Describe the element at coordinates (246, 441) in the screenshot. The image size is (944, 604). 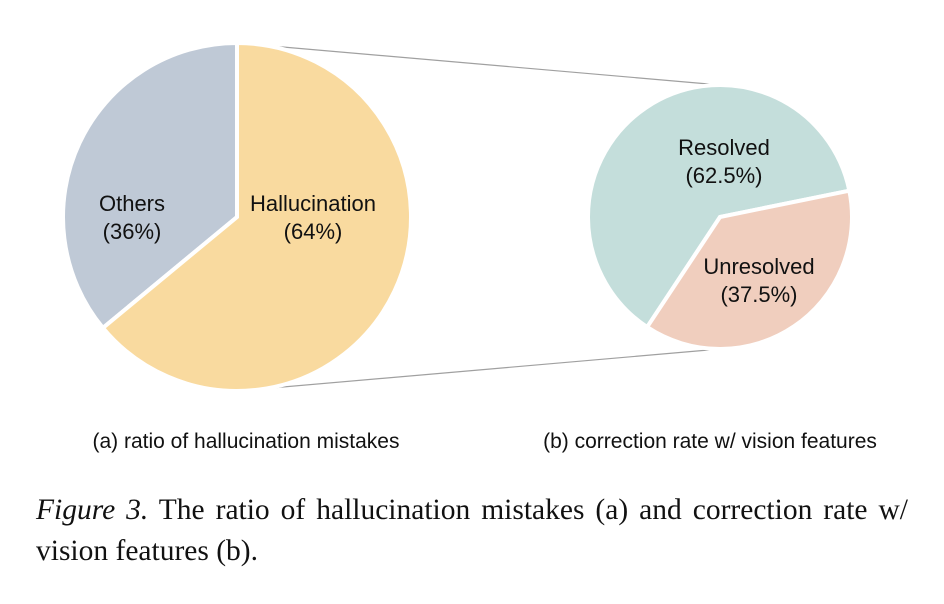
I see `subcaption-a: (a) ratio of hallucination mistakes` at that location.